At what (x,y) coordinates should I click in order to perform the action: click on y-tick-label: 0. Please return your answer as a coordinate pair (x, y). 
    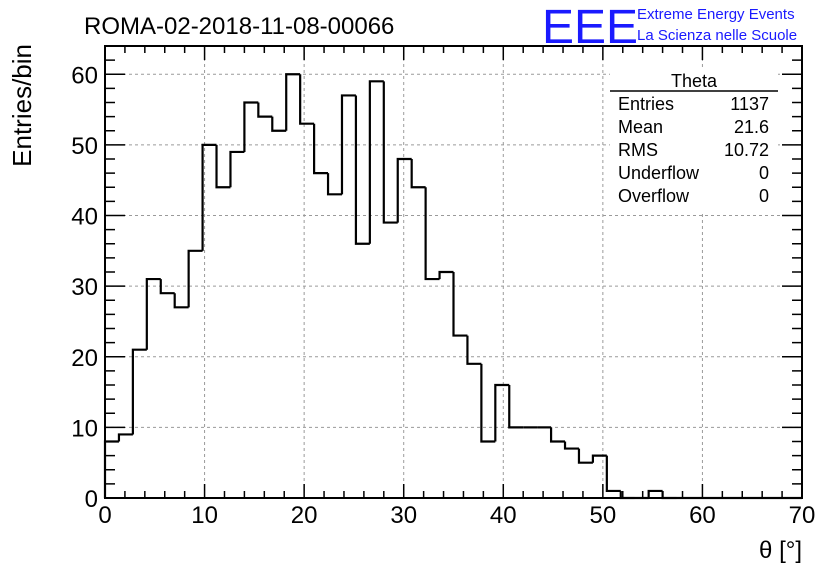
    Looking at the image, I should click on (91, 499).